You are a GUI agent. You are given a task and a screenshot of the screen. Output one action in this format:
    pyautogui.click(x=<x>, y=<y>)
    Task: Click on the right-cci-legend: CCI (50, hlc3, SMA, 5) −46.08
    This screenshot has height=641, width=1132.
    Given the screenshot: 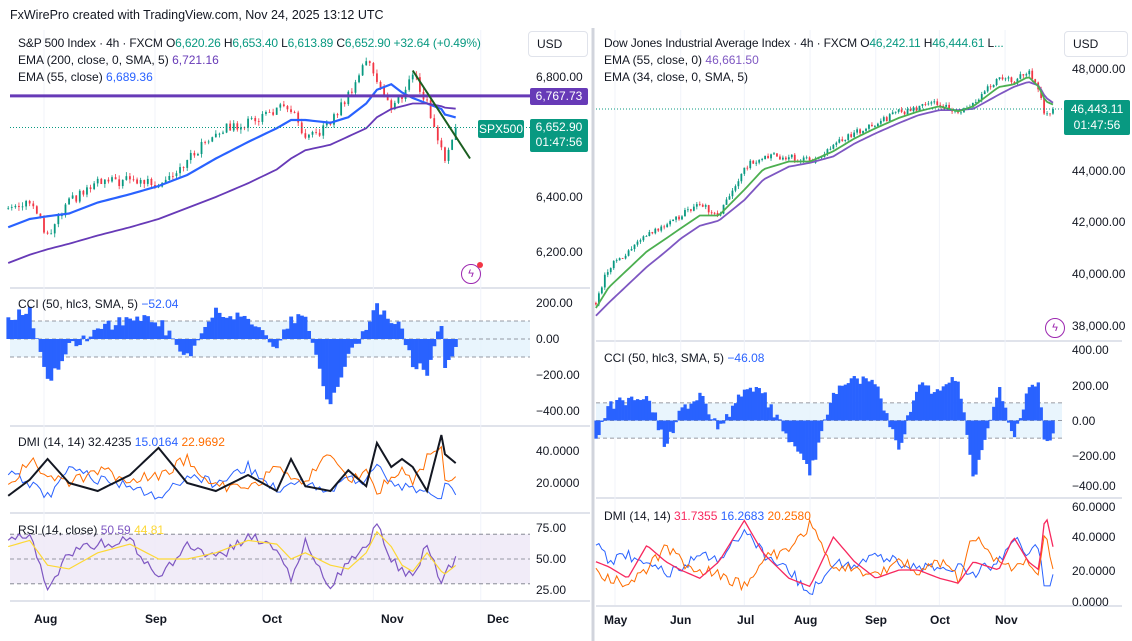 What is the action you would take?
    pyautogui.click(x=684, y=358)
    